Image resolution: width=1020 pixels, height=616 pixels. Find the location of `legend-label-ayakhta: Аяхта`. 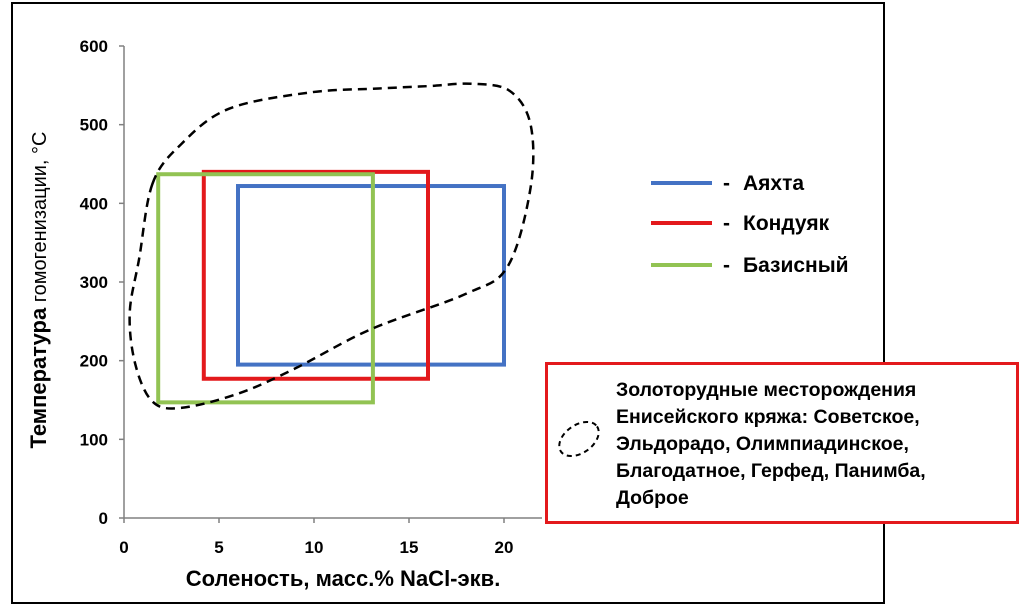

legend-label-ayakhta: Аяхта is located at coordinates (773, 183).